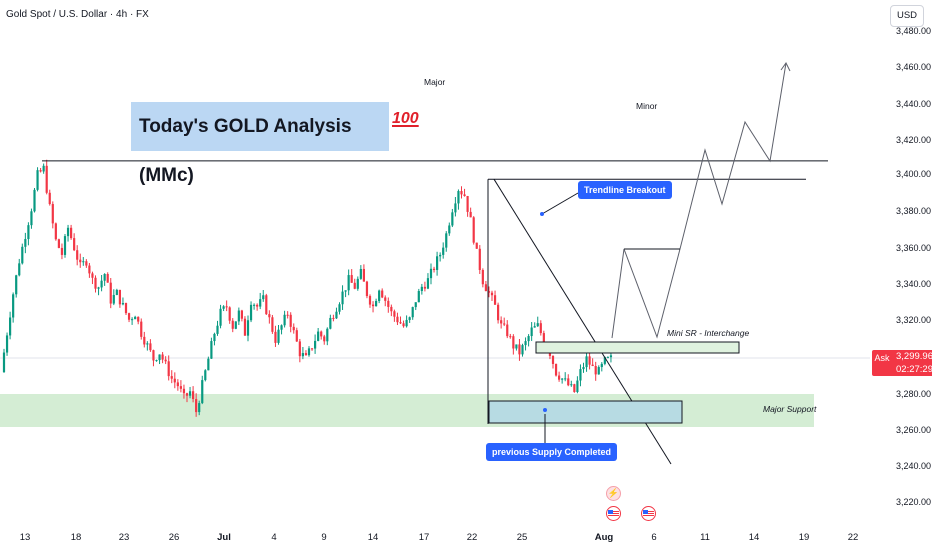 This screenshot has width=932, height=550. What do you see at coordinates (637, 347) in the screenshot?
I see `mini-sr-zone` at bounding box center [637, 347].